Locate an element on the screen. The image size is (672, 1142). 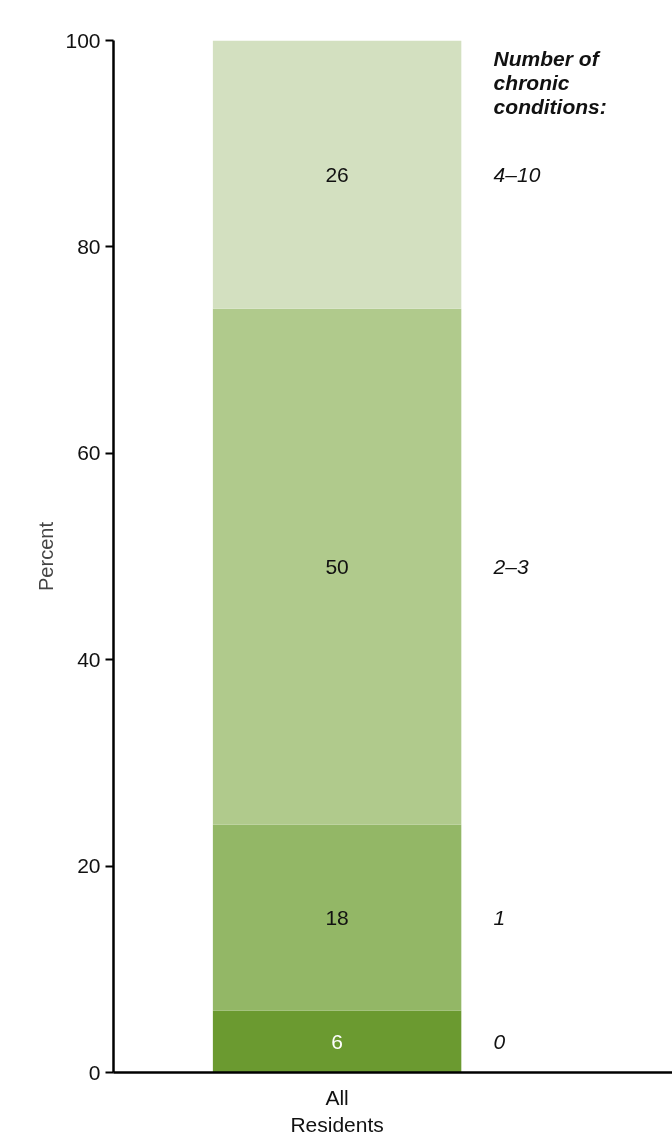
data-label: 26 is located at coordinates (337, 174).